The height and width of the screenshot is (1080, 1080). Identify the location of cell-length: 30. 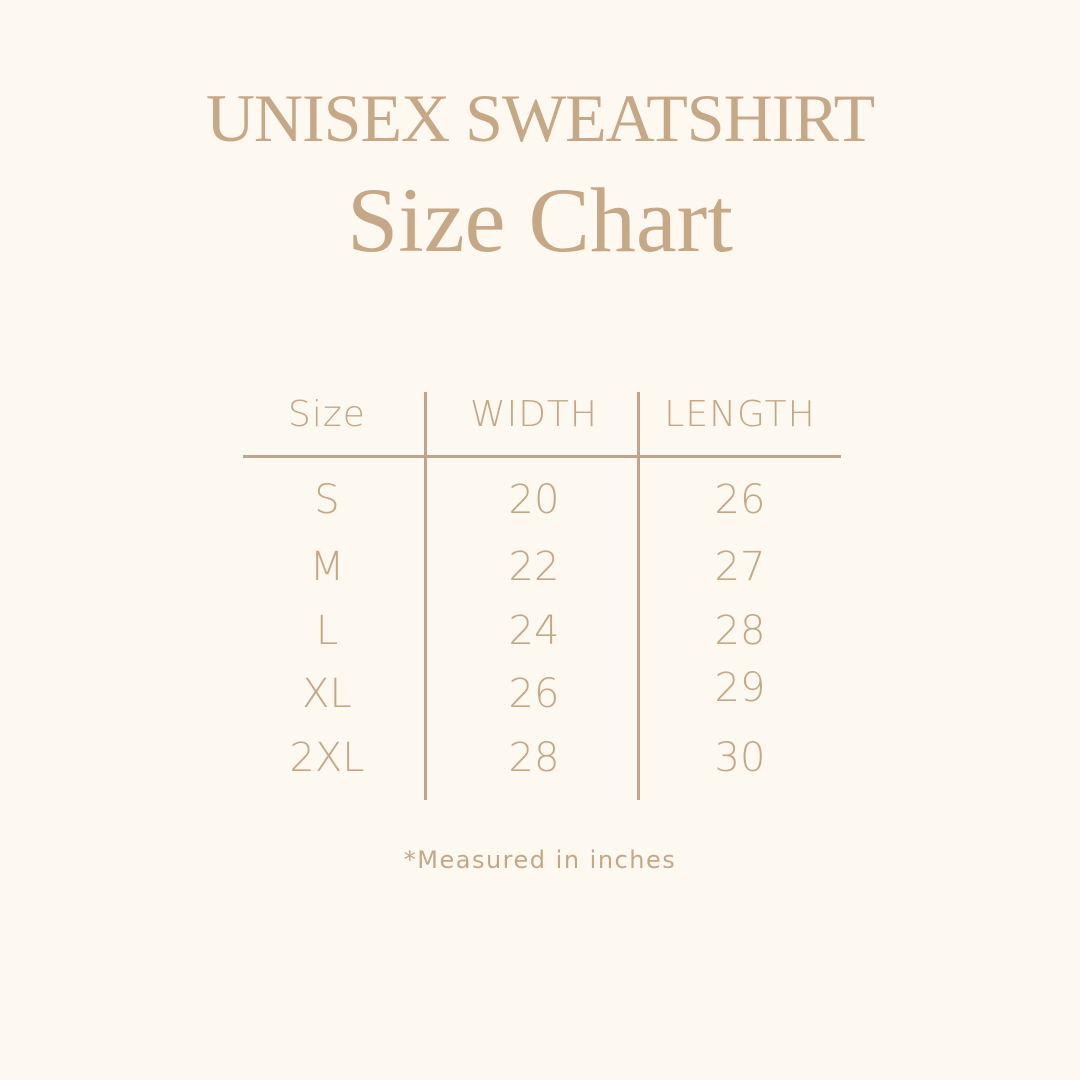
(740, 758).